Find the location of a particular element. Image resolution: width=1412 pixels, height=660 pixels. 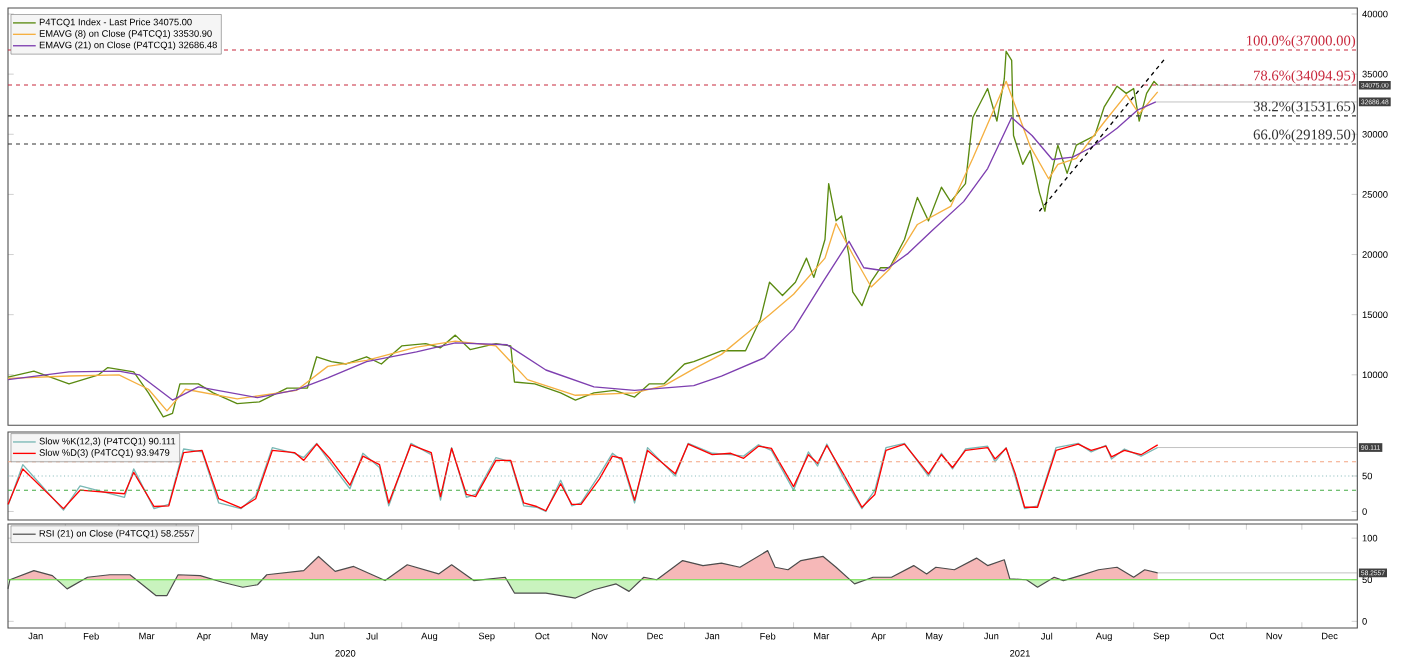

y-tick-label: 20000 is located at coordinates (1375, 254).